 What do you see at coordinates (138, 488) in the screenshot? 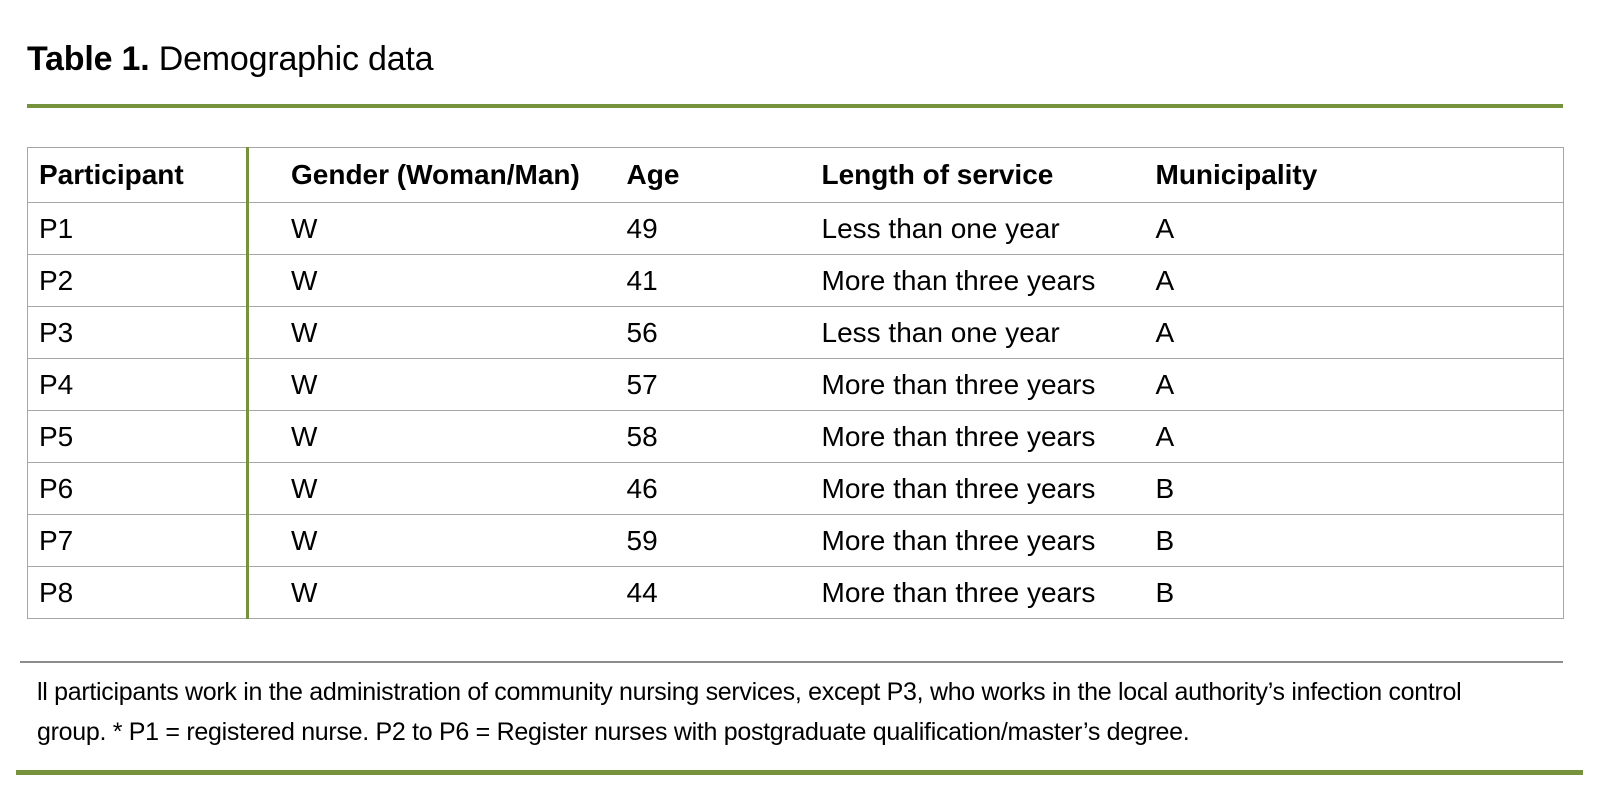
I see `cell-participant: P6` at bounding box center [138, 488].